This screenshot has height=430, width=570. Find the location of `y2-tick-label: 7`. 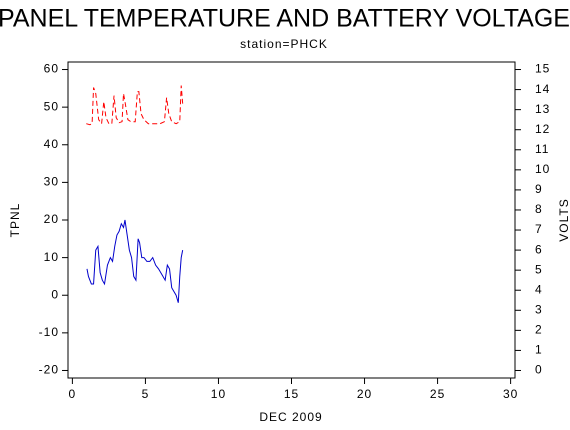

y2-tick-label: 7 is located at coordinates (539, 229).